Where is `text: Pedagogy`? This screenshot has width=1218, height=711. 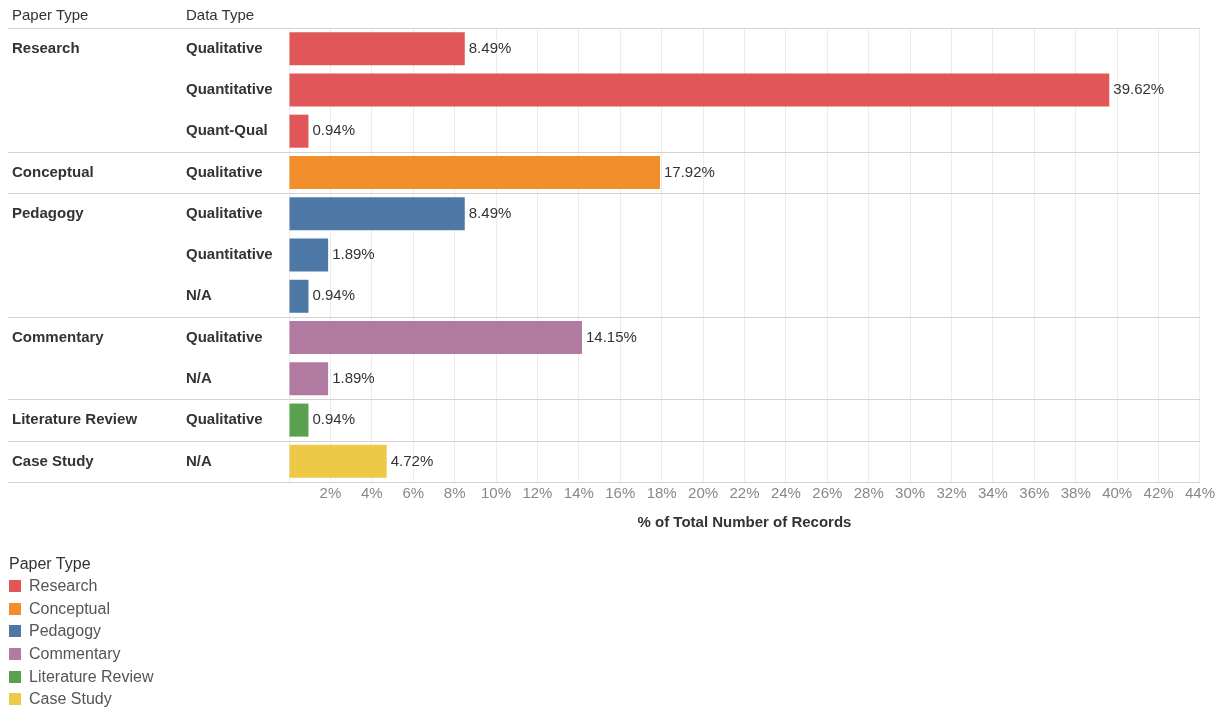
text: Pedagogy is located at coordinates (48, 212).